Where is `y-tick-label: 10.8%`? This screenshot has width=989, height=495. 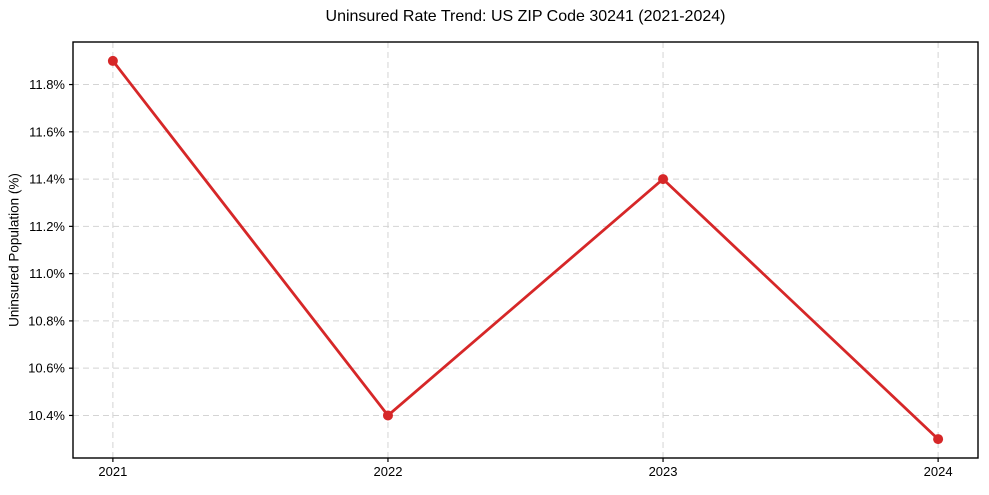
y-tick-label: 10.8% is located at coordinates (46, 320).